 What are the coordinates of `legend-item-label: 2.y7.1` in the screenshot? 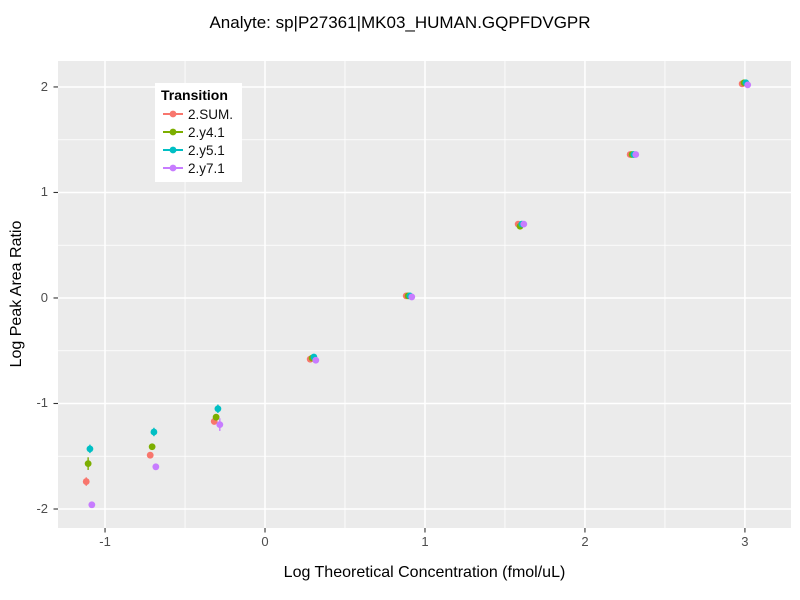 It's located at (206, 168).